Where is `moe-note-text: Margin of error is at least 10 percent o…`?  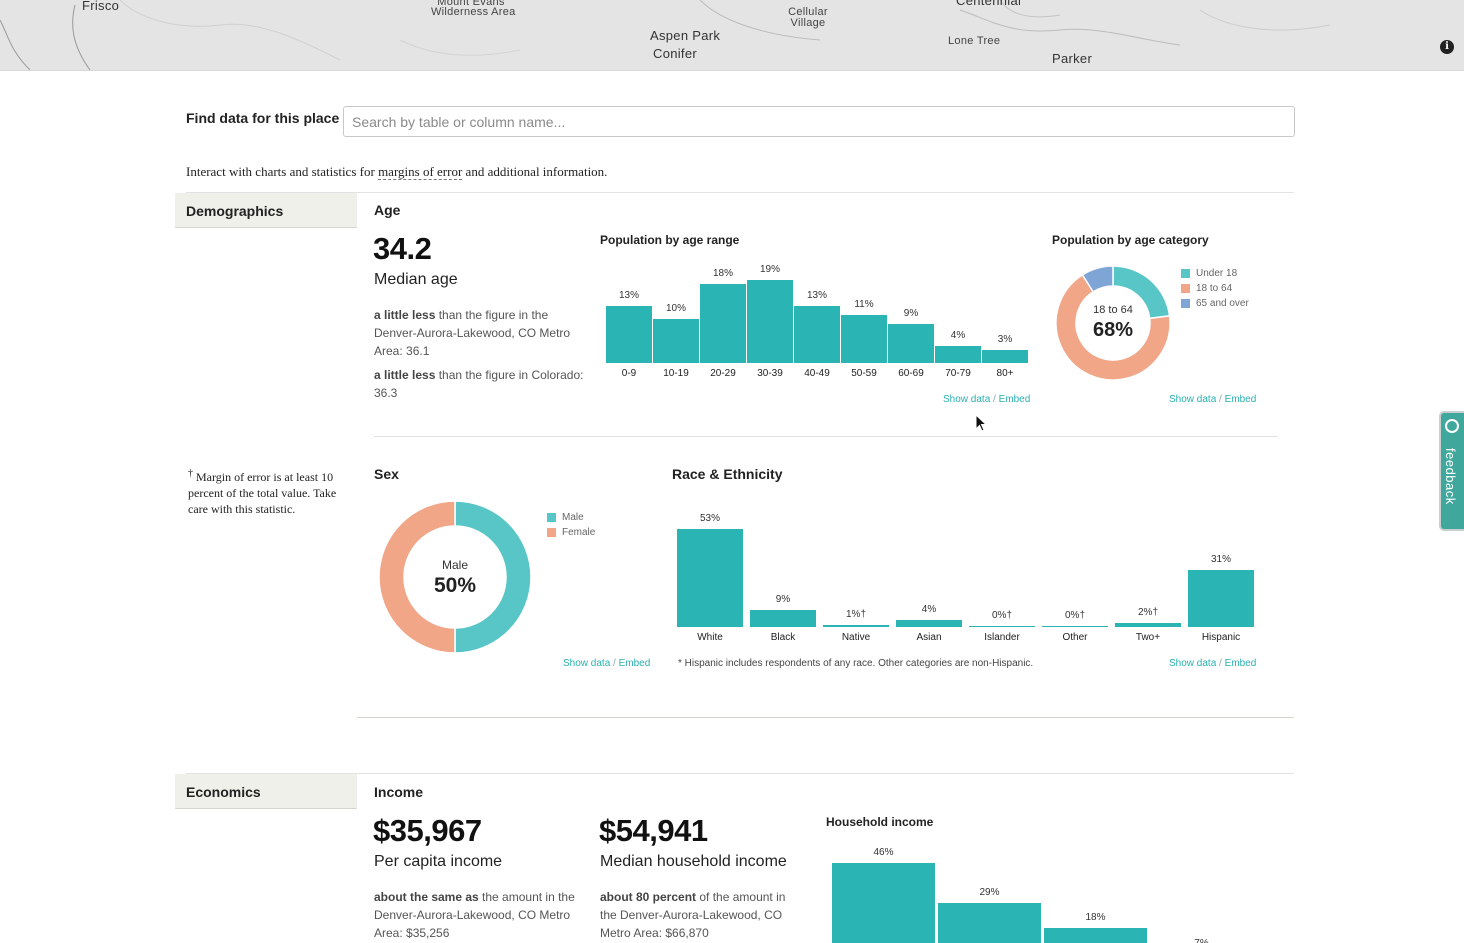
moe-note-text: Margin of error is at least 10 percent o… is located at coordinates (262, 493).